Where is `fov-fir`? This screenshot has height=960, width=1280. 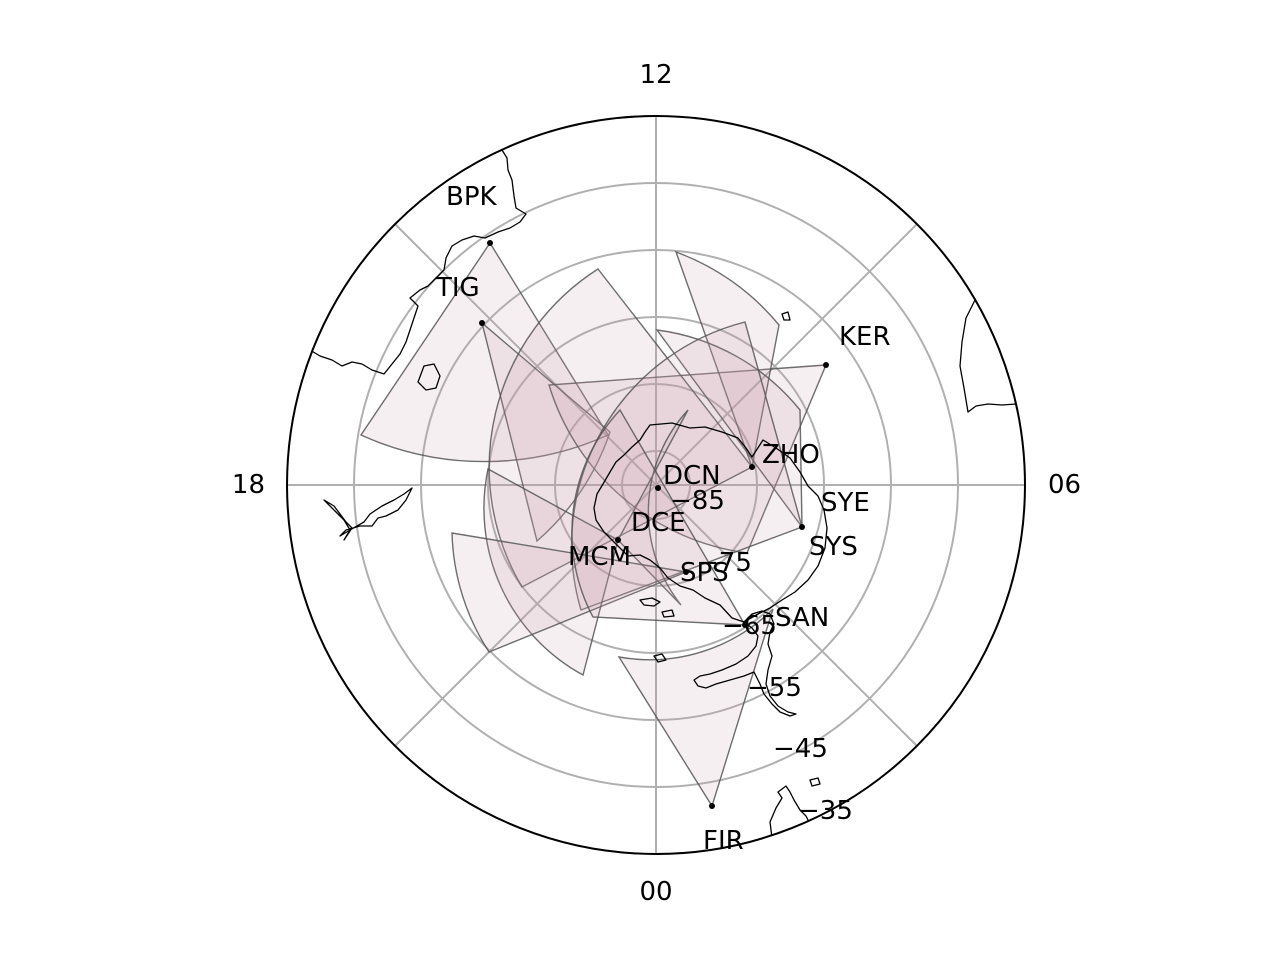 fov-fir is located at coordinates (695, 708).